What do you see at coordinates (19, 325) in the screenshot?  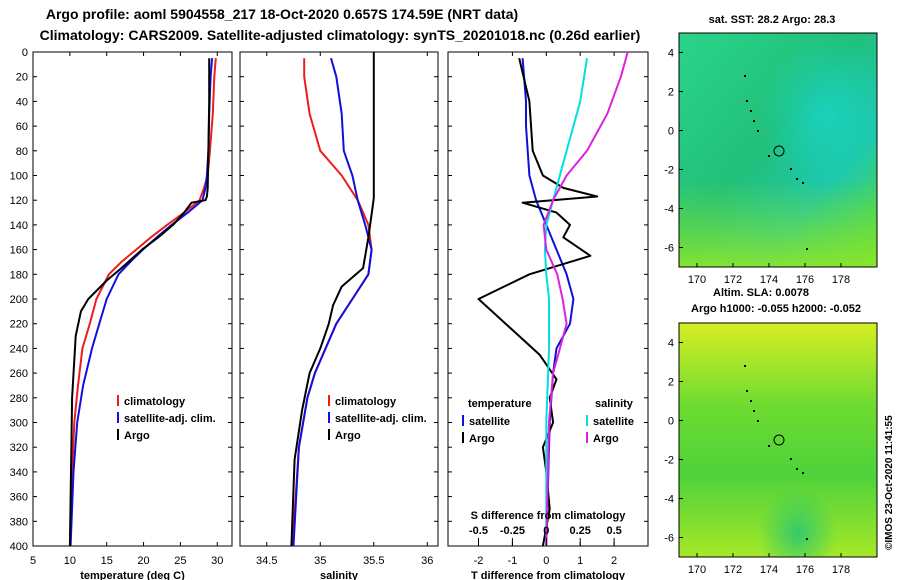 I see `y-tick-label: 220` at bounding box center [19, 325].